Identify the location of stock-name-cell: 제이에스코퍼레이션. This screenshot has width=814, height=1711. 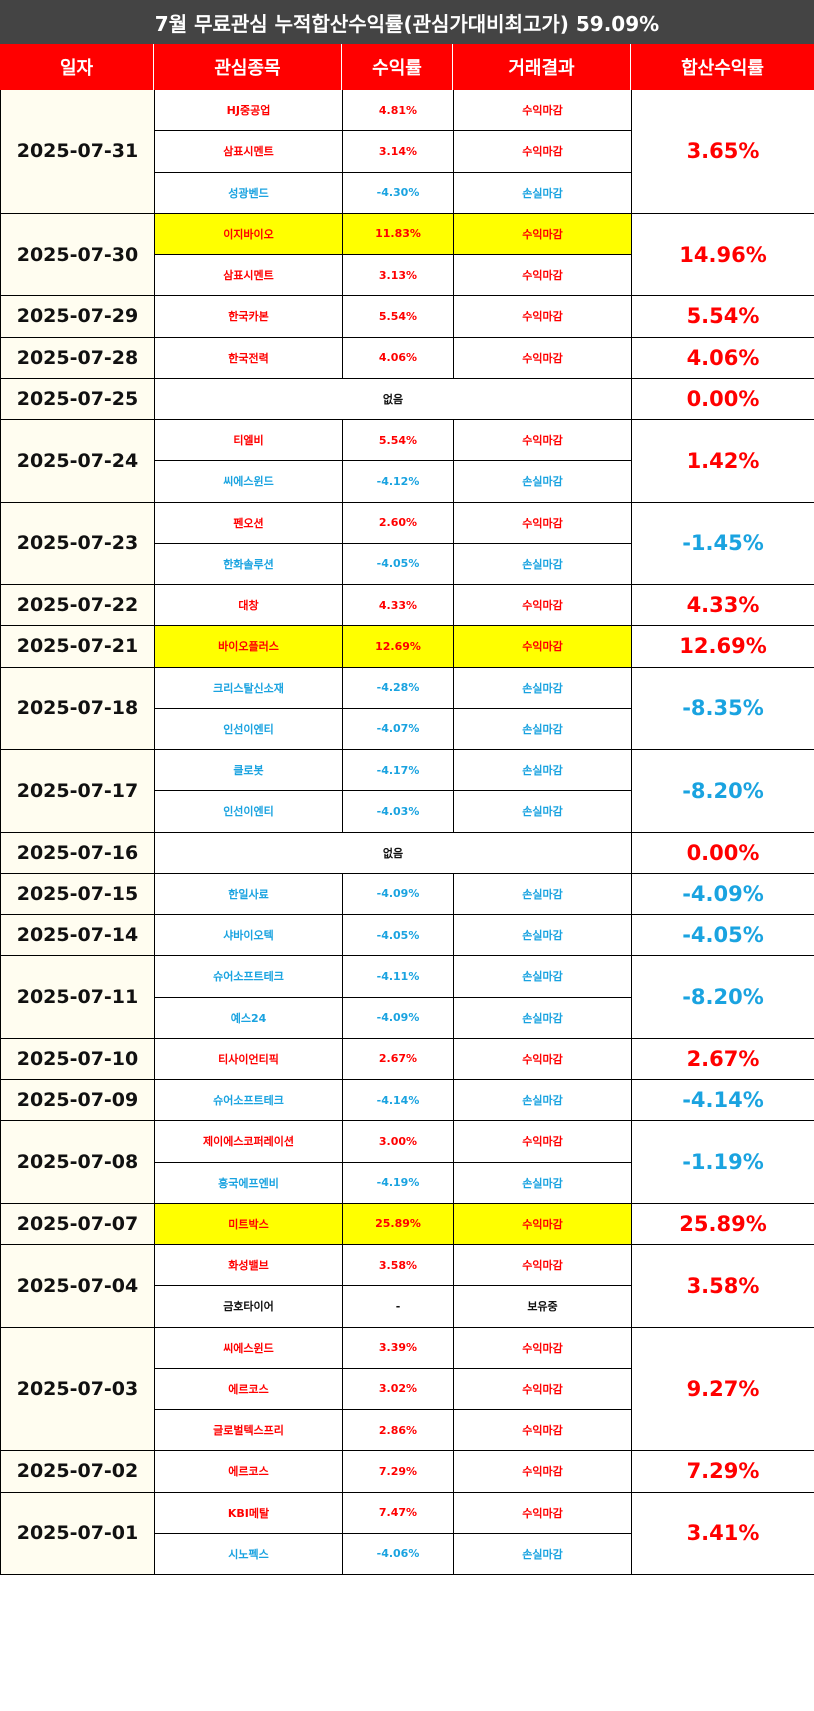
(249, 1142).